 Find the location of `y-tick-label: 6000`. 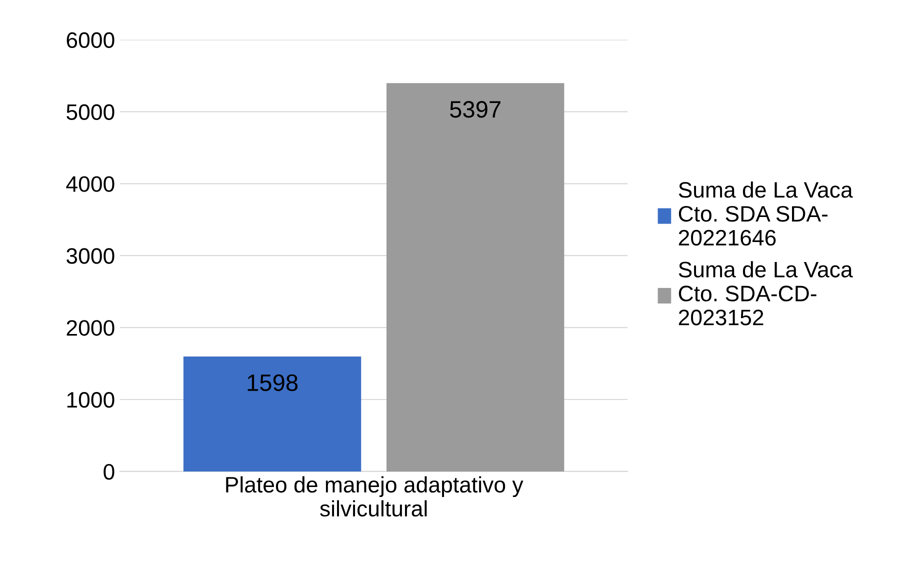

y-tick-label: 6000 is located at coordinates (90, 40).